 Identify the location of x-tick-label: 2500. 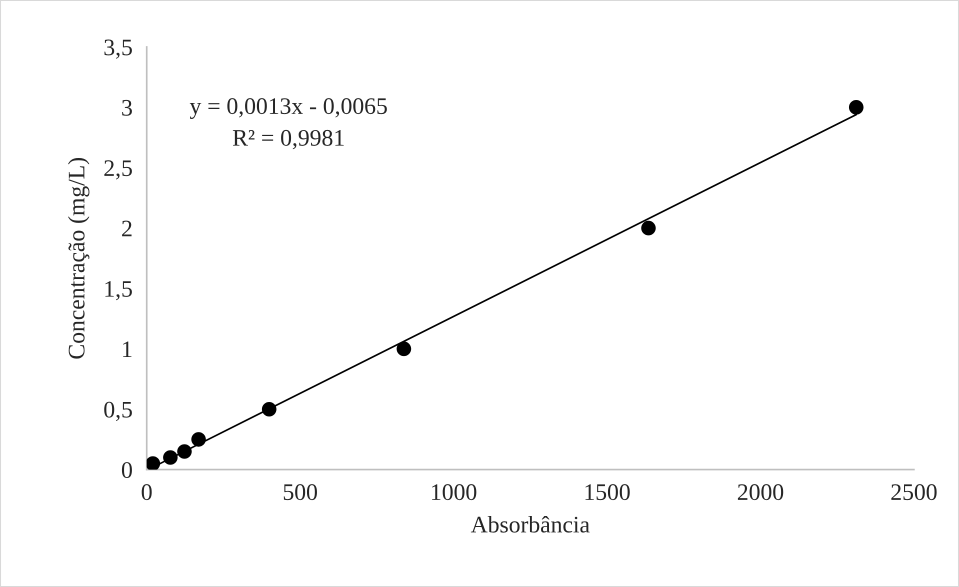
(914, 492).